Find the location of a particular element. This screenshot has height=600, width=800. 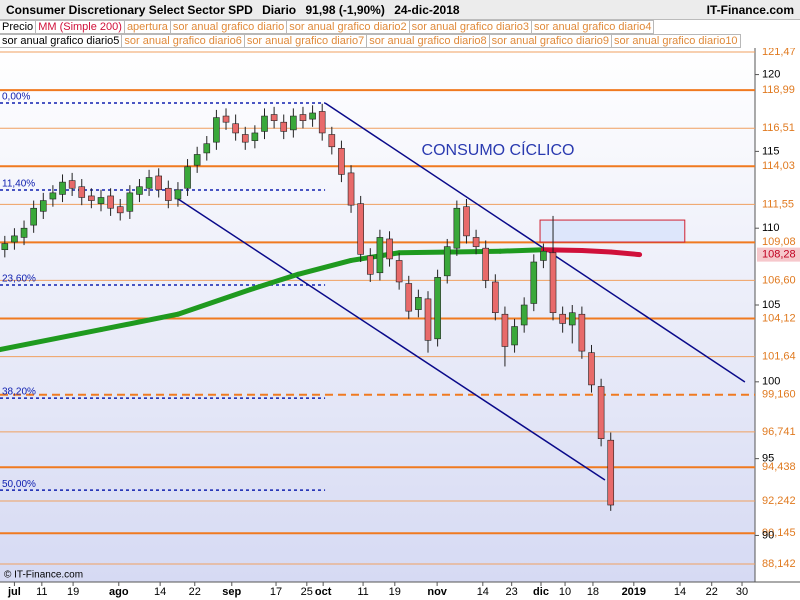

tab: sor anual grafico diario is located at coordinates (229, 27).